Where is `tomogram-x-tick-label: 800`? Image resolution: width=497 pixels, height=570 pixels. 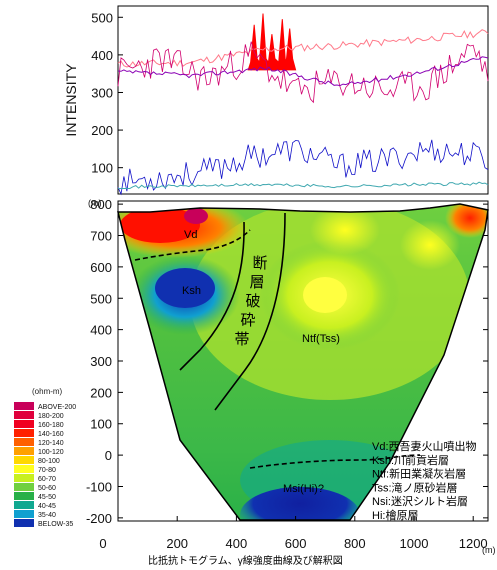 tomogram-x-tick-label: 800 is located at coordinates (355, 543).